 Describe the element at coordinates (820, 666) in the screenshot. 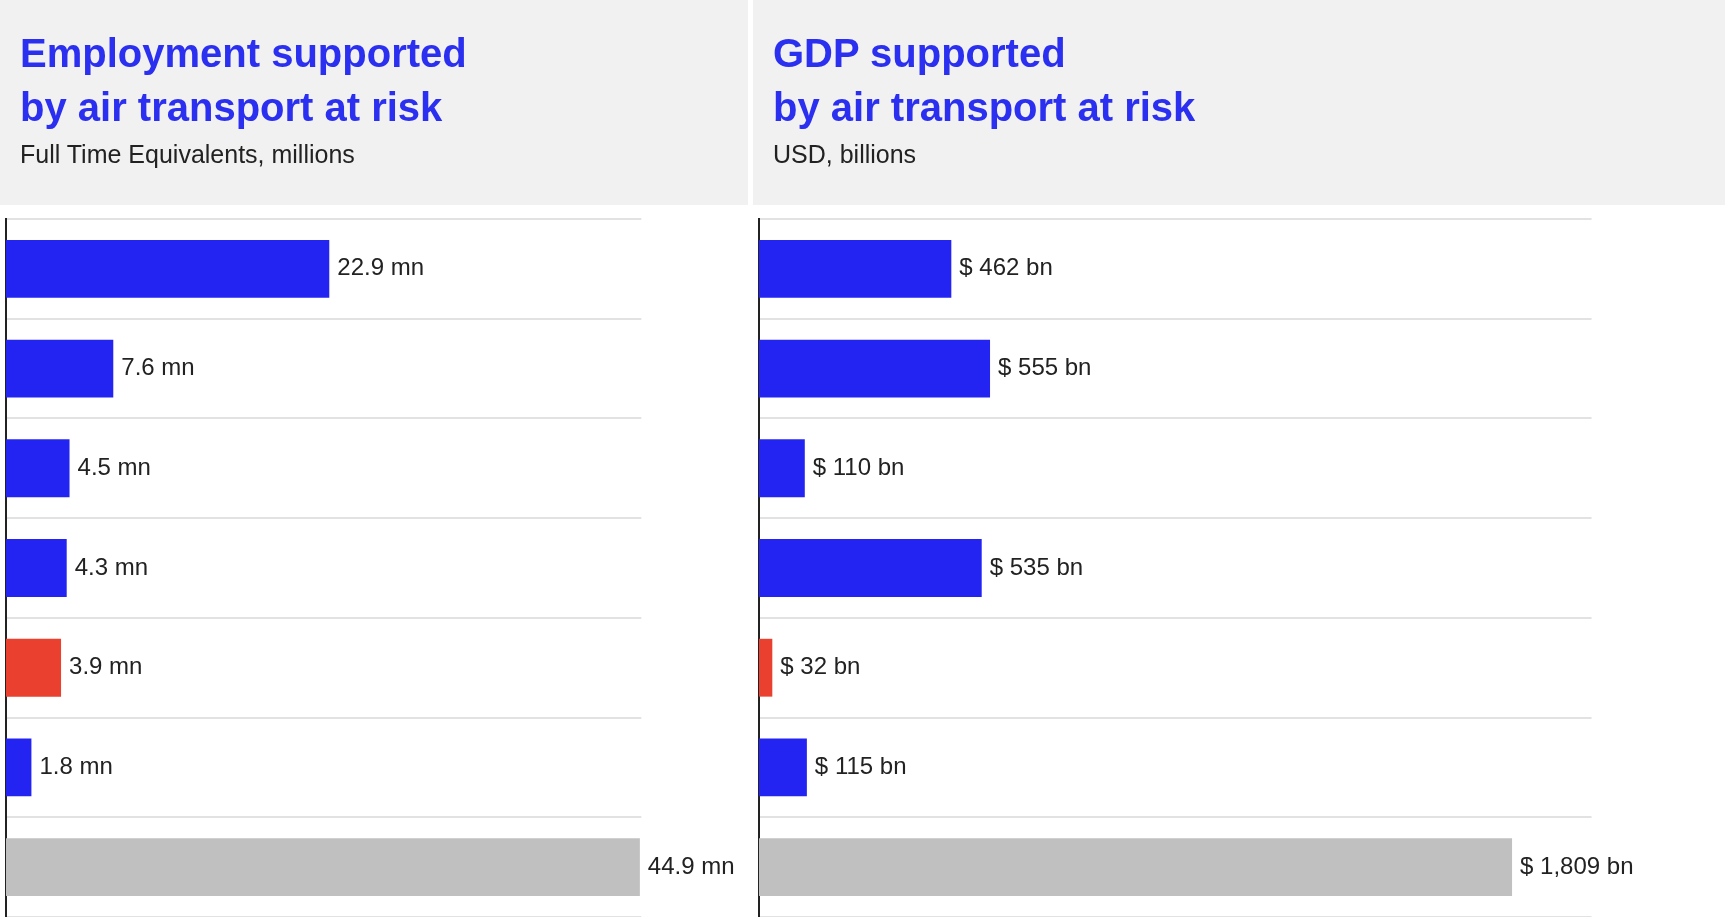

I see `data-label: $ 32 bn` at that location.